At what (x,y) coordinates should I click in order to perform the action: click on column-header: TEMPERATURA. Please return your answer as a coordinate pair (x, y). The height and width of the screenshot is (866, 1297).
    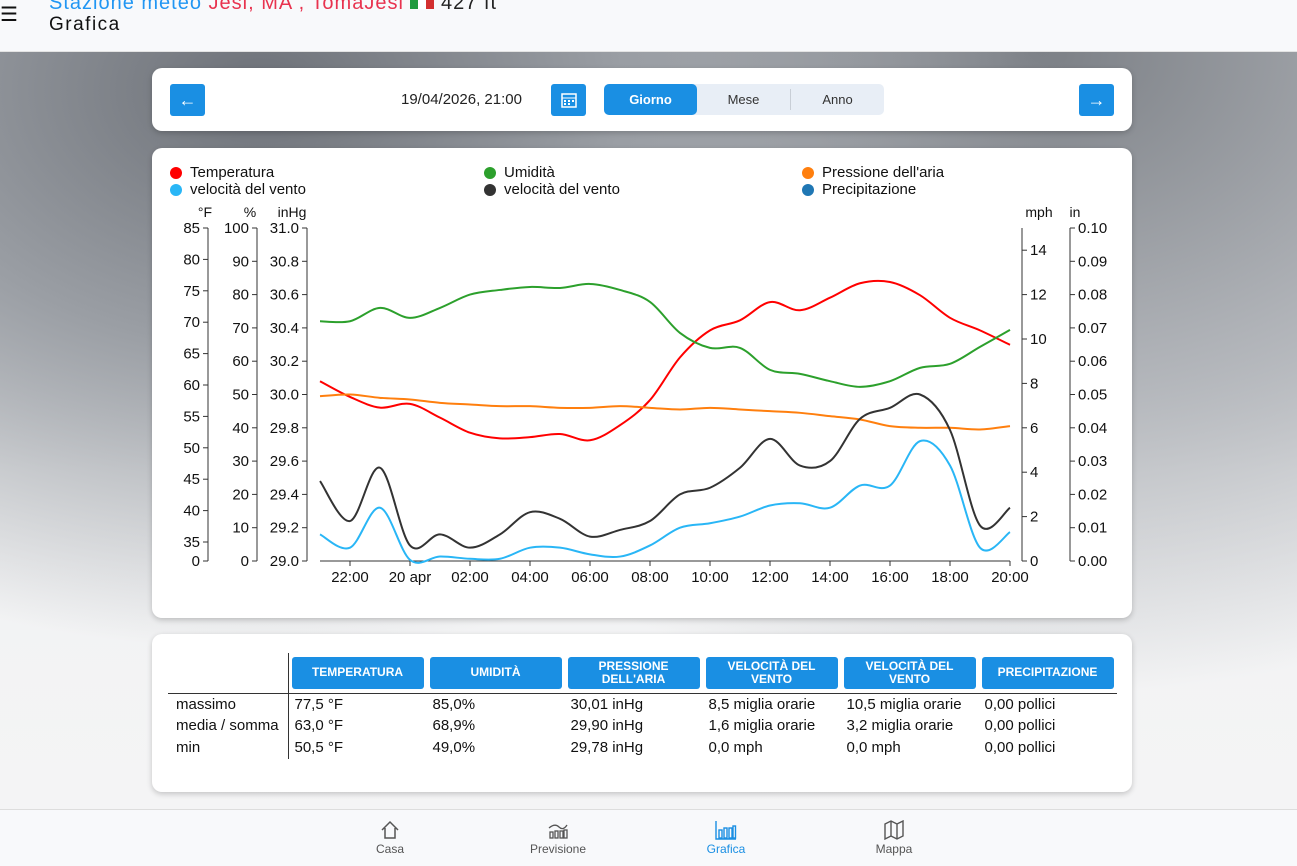
    Looking at the image, I should click on (357, 672).